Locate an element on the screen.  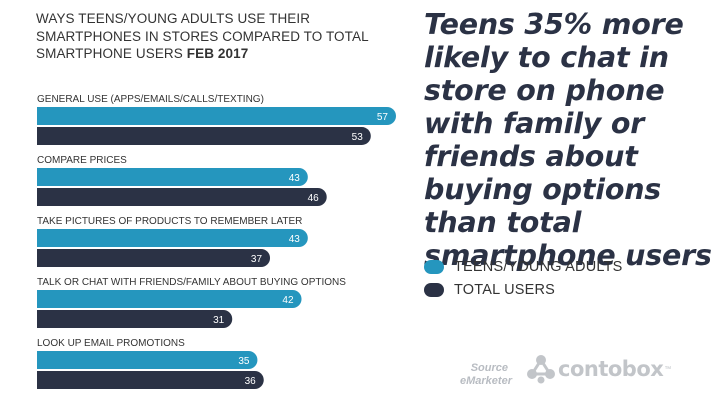
legend-swatch-teens is located at coordinates (434, 267).